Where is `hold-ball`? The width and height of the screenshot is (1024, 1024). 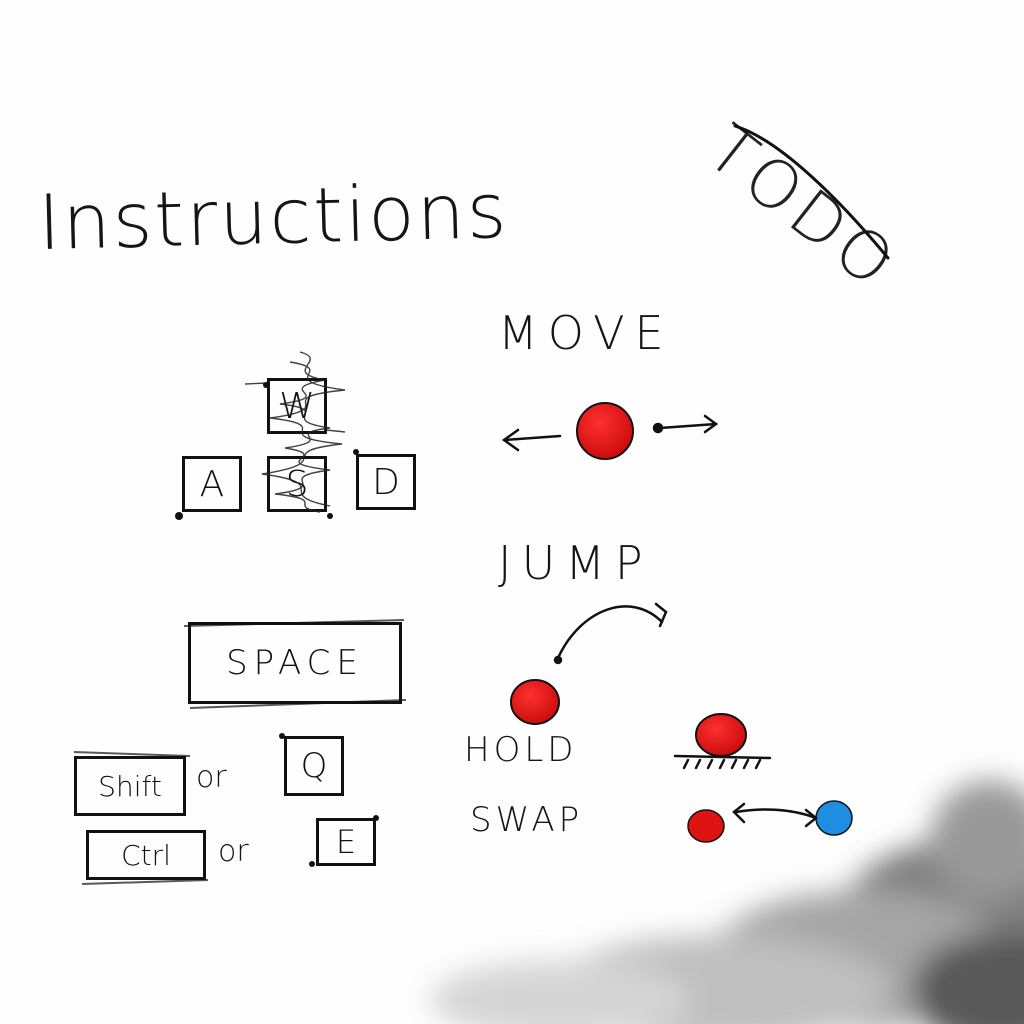 hold-ball is located at coordinates (721, 735).